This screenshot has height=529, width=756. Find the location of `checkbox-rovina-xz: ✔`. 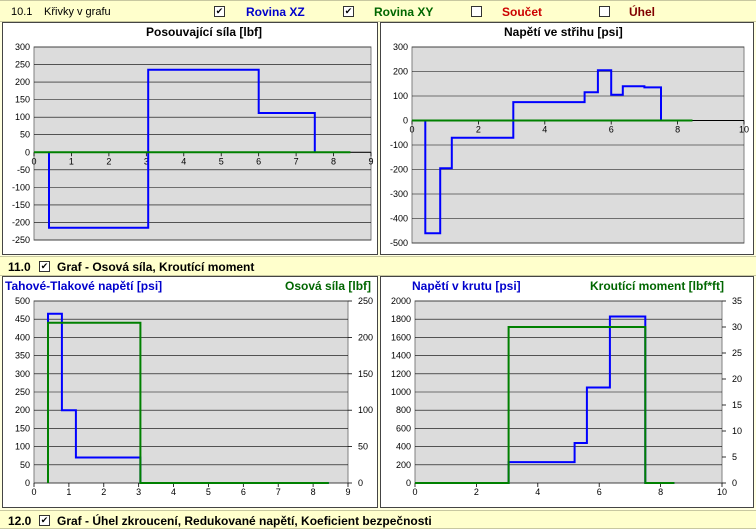

checkbox-rovina-xz: ✔ is located at coordinates (219, 11).